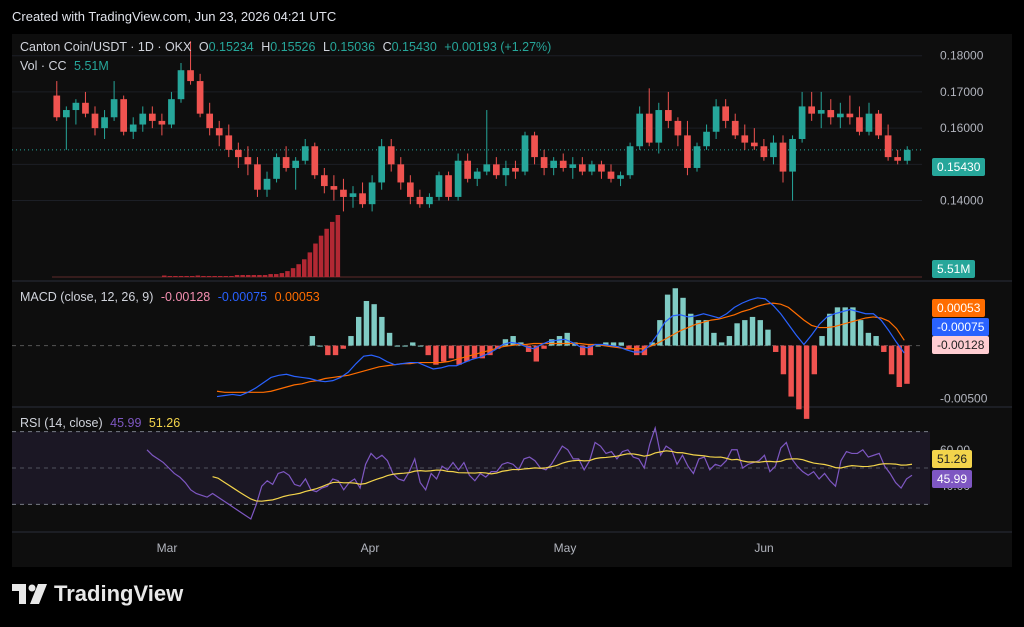 The width and height of the screenshot is (1024, 627). I want to click on macd-label: MACD (close, 12, 26, 9), so click(87, 297).